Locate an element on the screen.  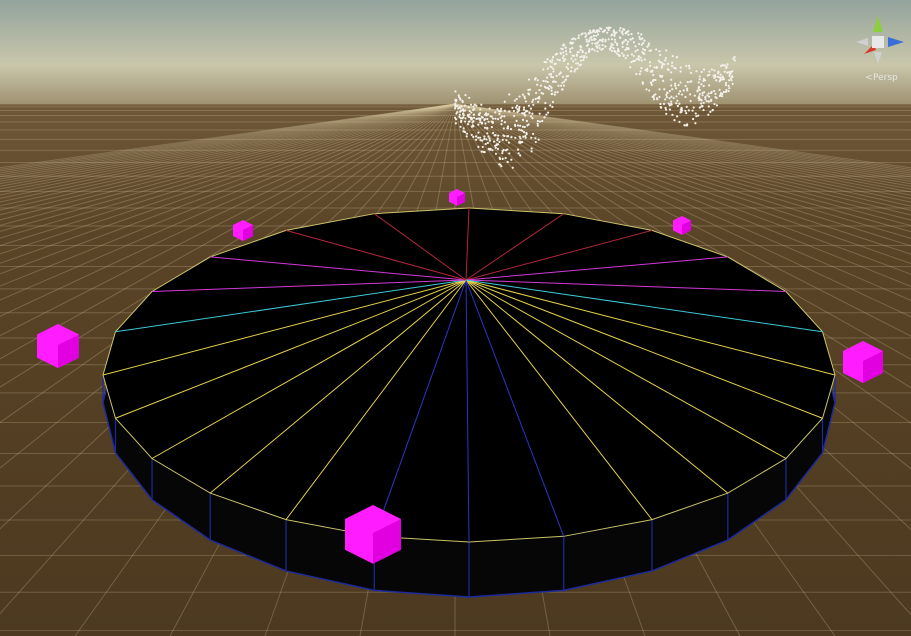
gizmo-z-axis is located at coordinates (896, 42).